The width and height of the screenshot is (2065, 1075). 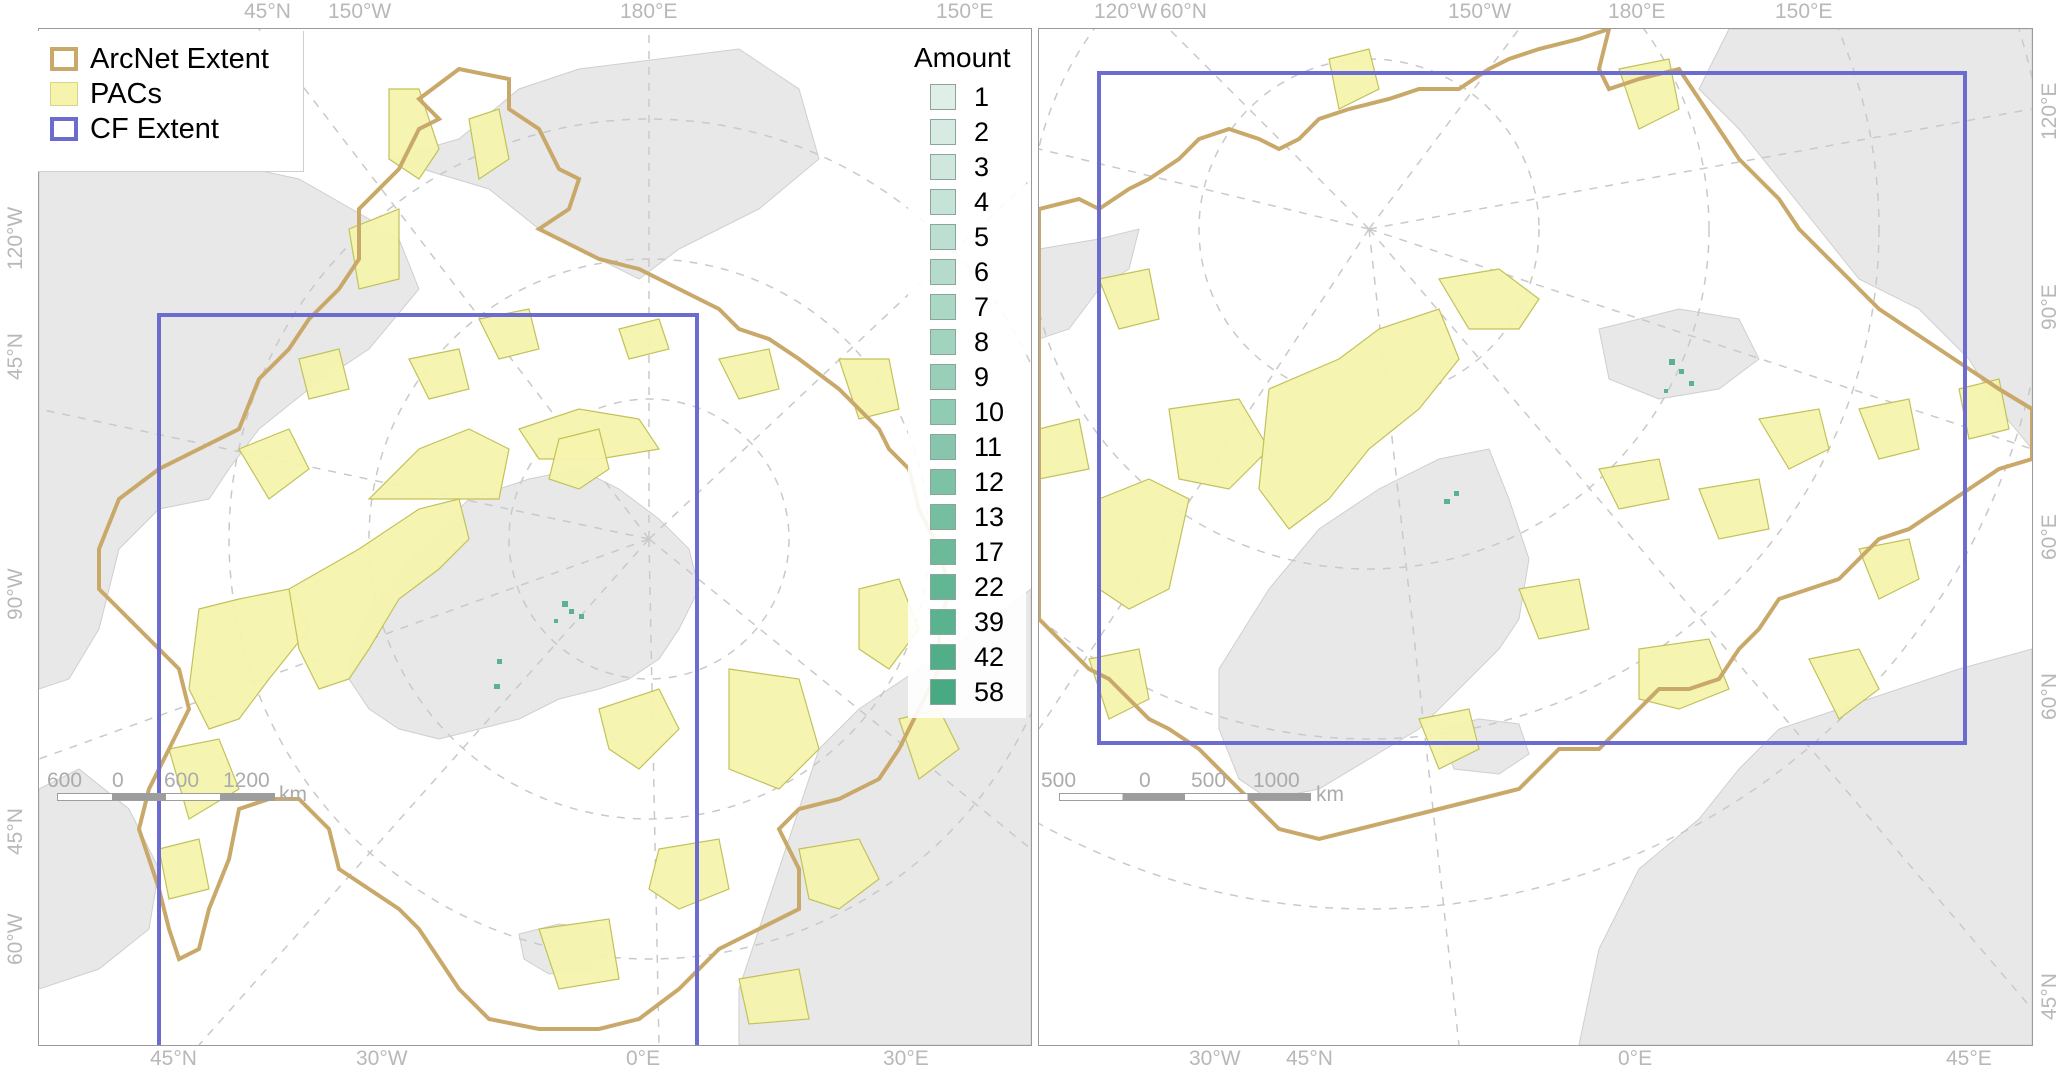 What do you see at coordinates (989, 516) in the screenshot?
I see `amount-label: 13` at bounding box center [989, 516].